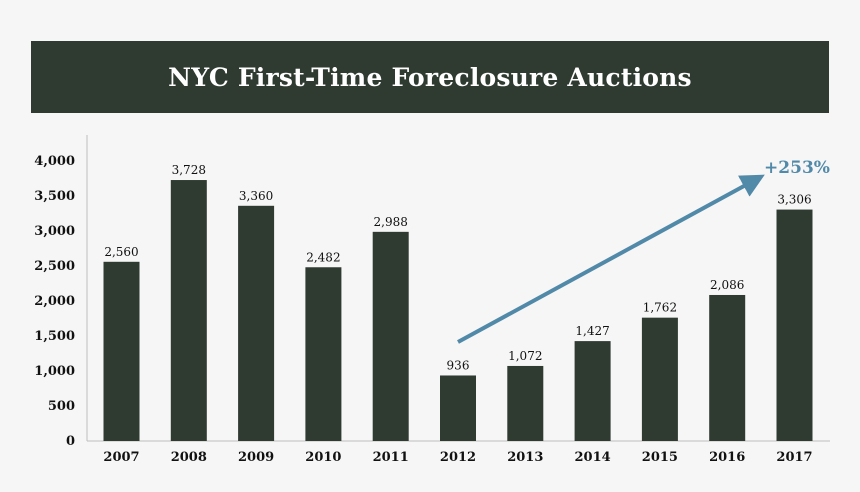 The width and height of the screenshot is (860, 492). I want to click on y-tick-label: 2,000, so click(54, 301).